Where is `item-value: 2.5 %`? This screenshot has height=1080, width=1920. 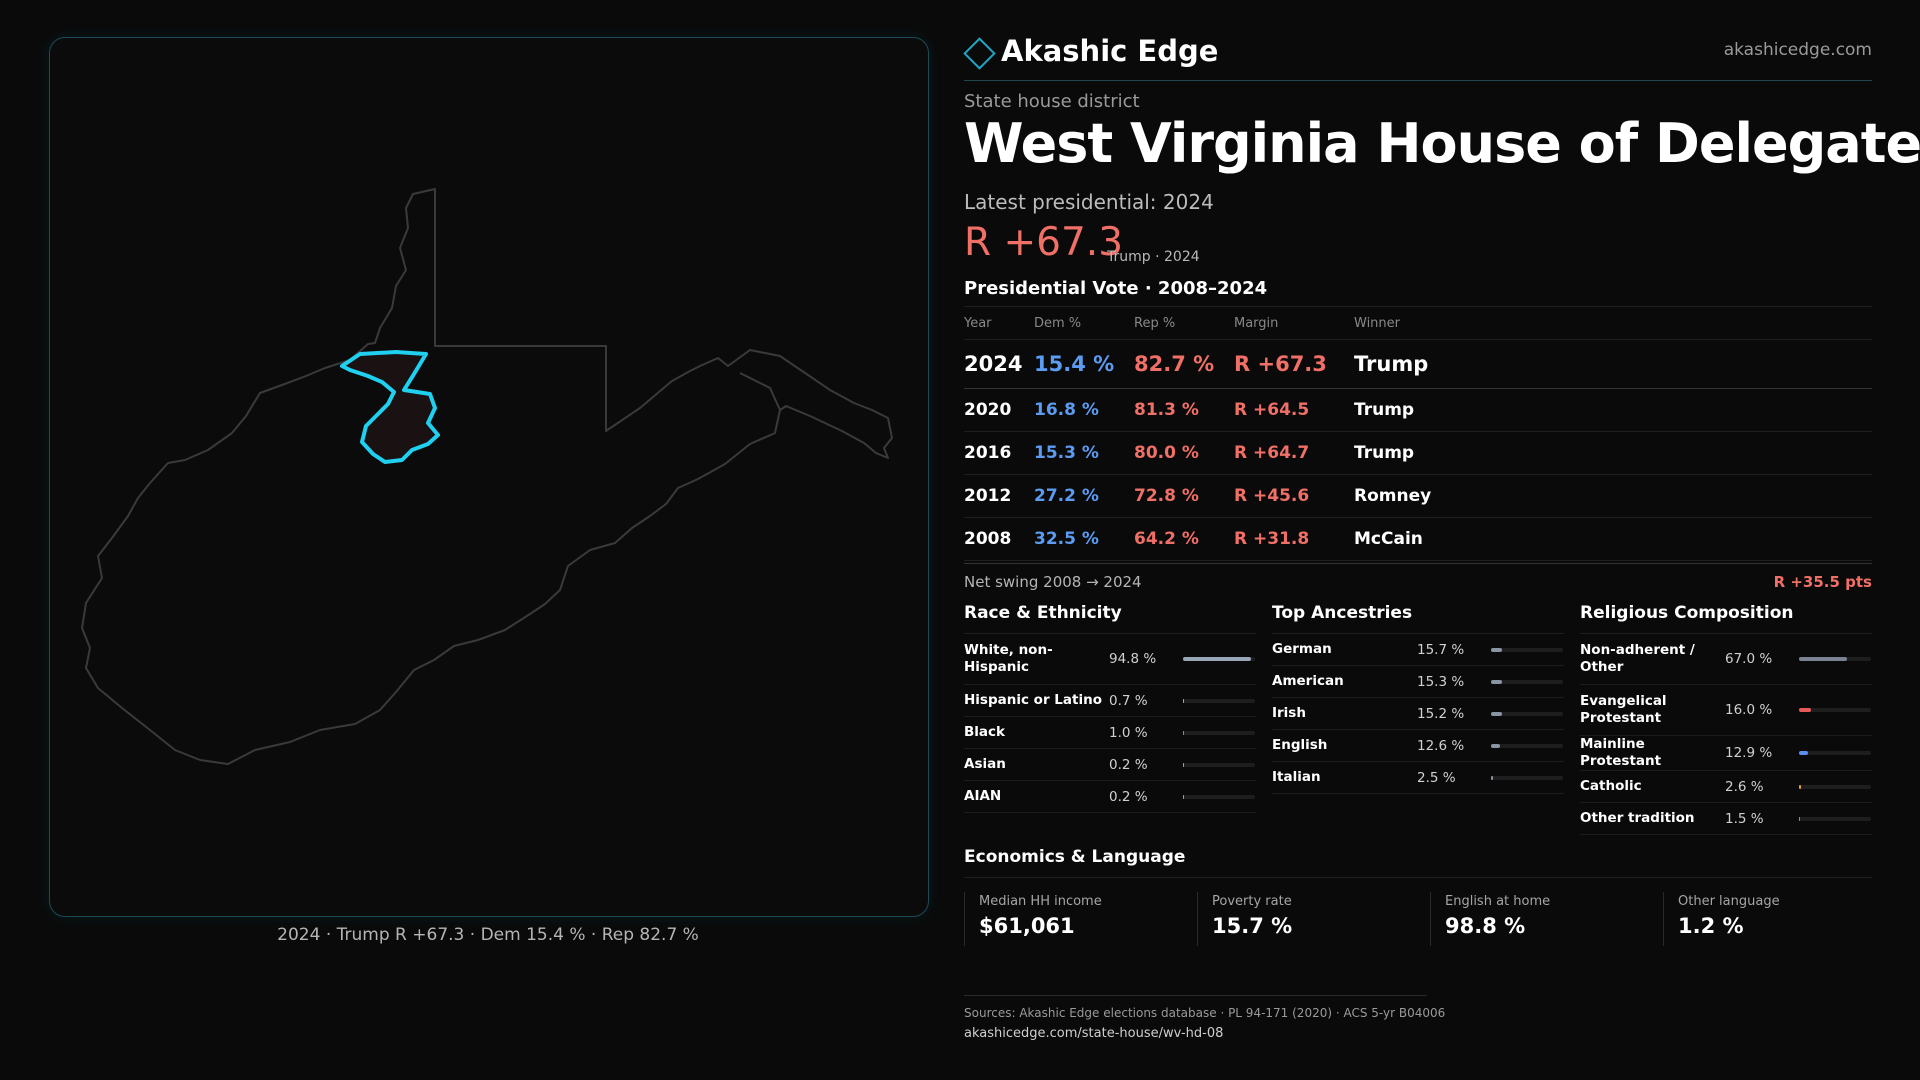 item-value: 2.5 % is located at coordinates (1436, 777).